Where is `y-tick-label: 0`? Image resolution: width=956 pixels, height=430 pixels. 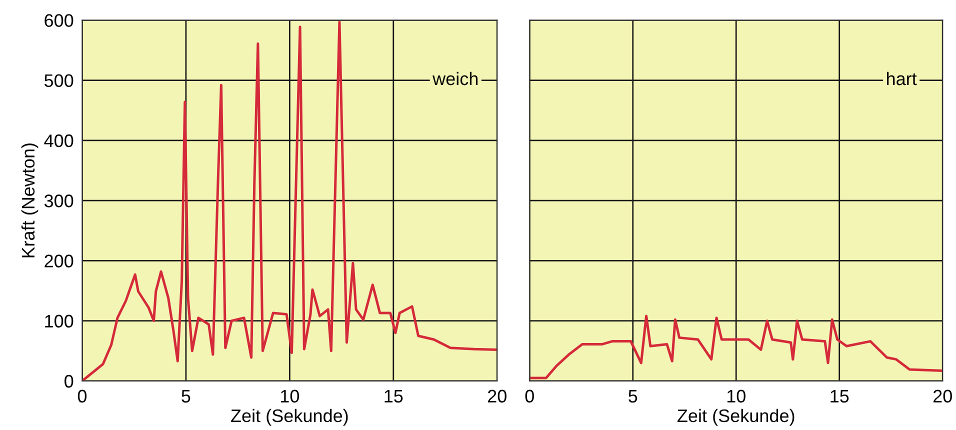 y-tick-label: 0 is located at coordinates (69, 381).